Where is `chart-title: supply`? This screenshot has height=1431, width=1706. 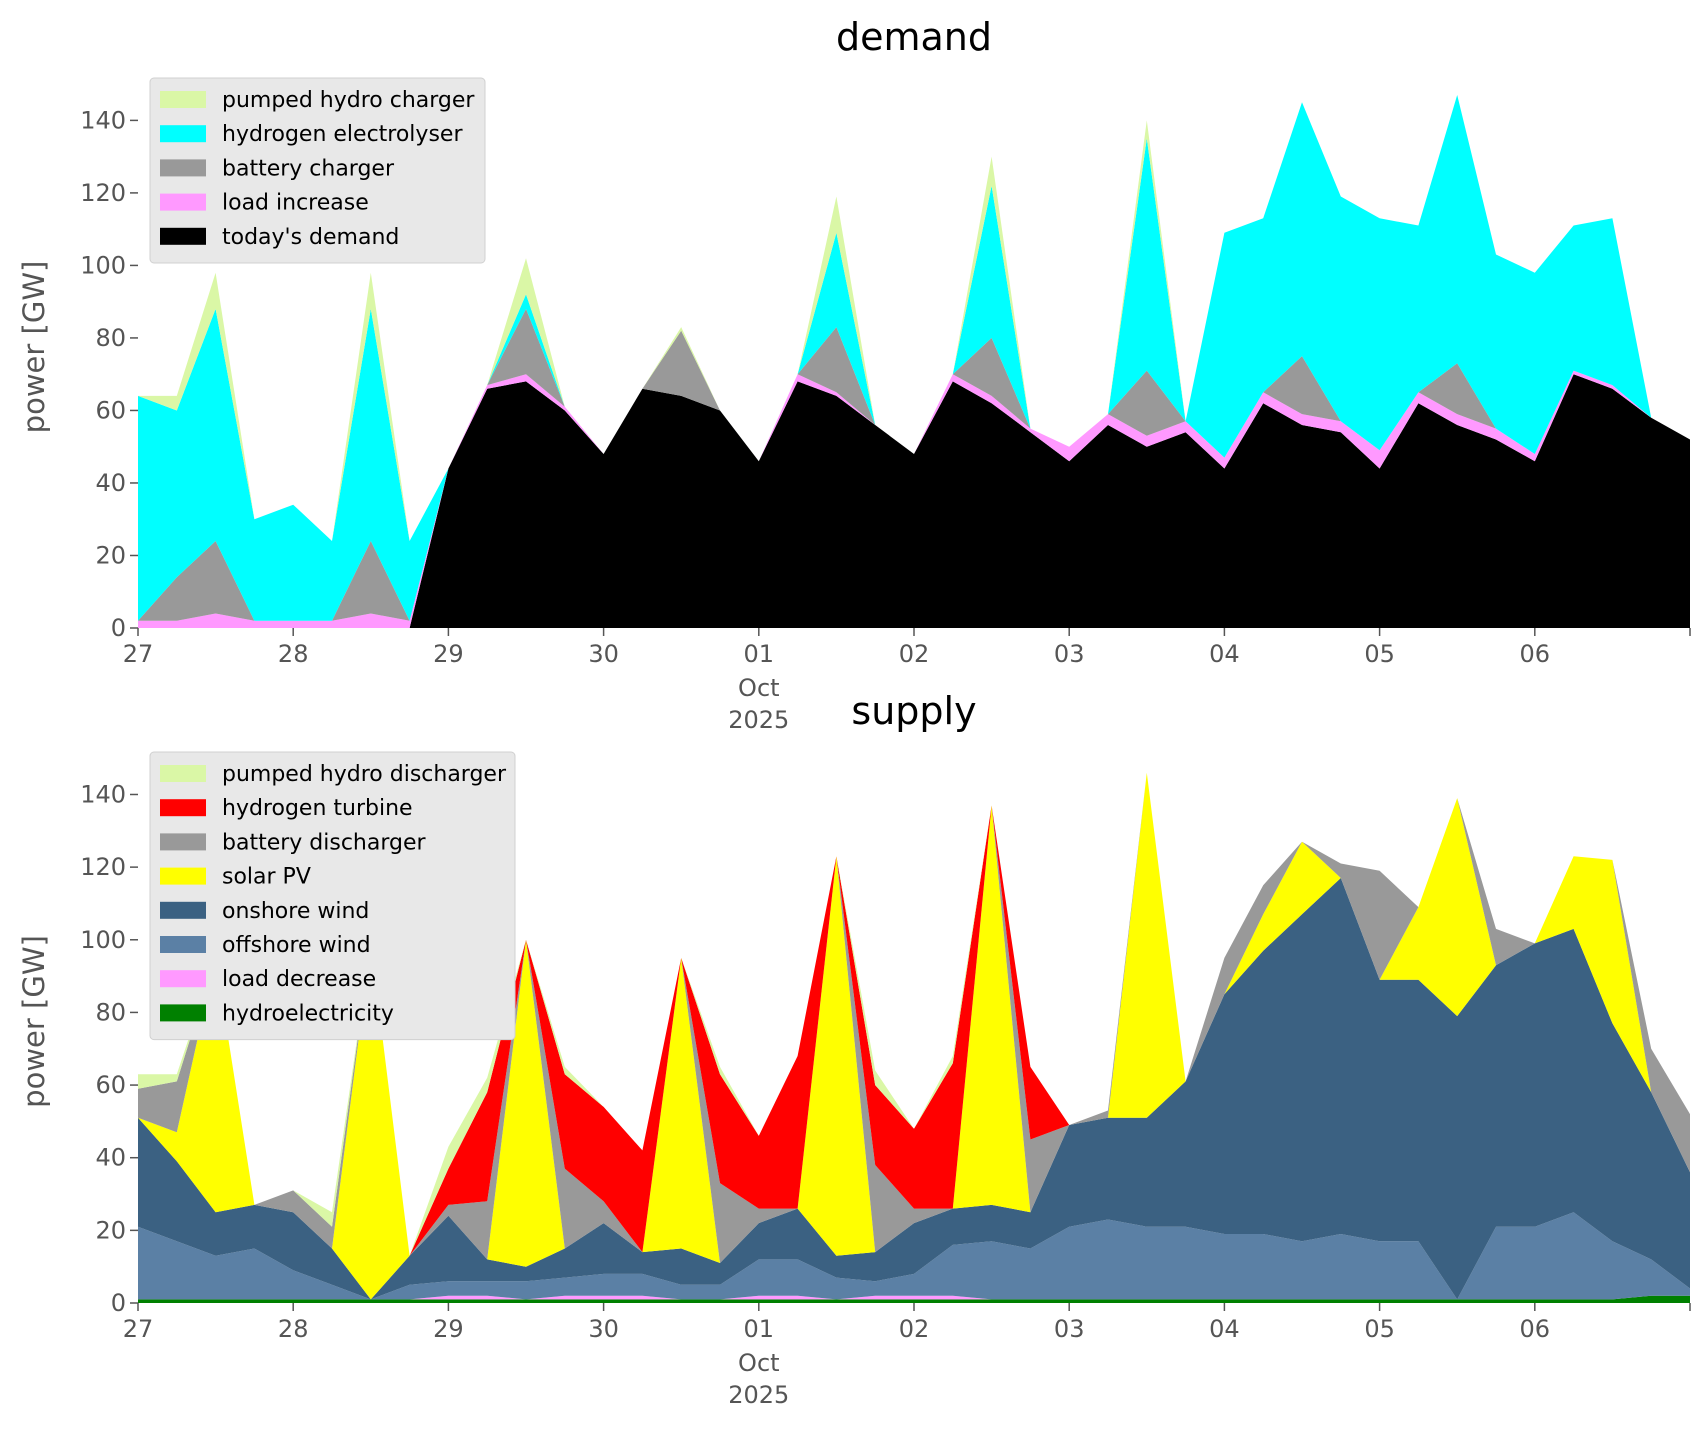 chart-title: supply is located at coordinates (913, 711).